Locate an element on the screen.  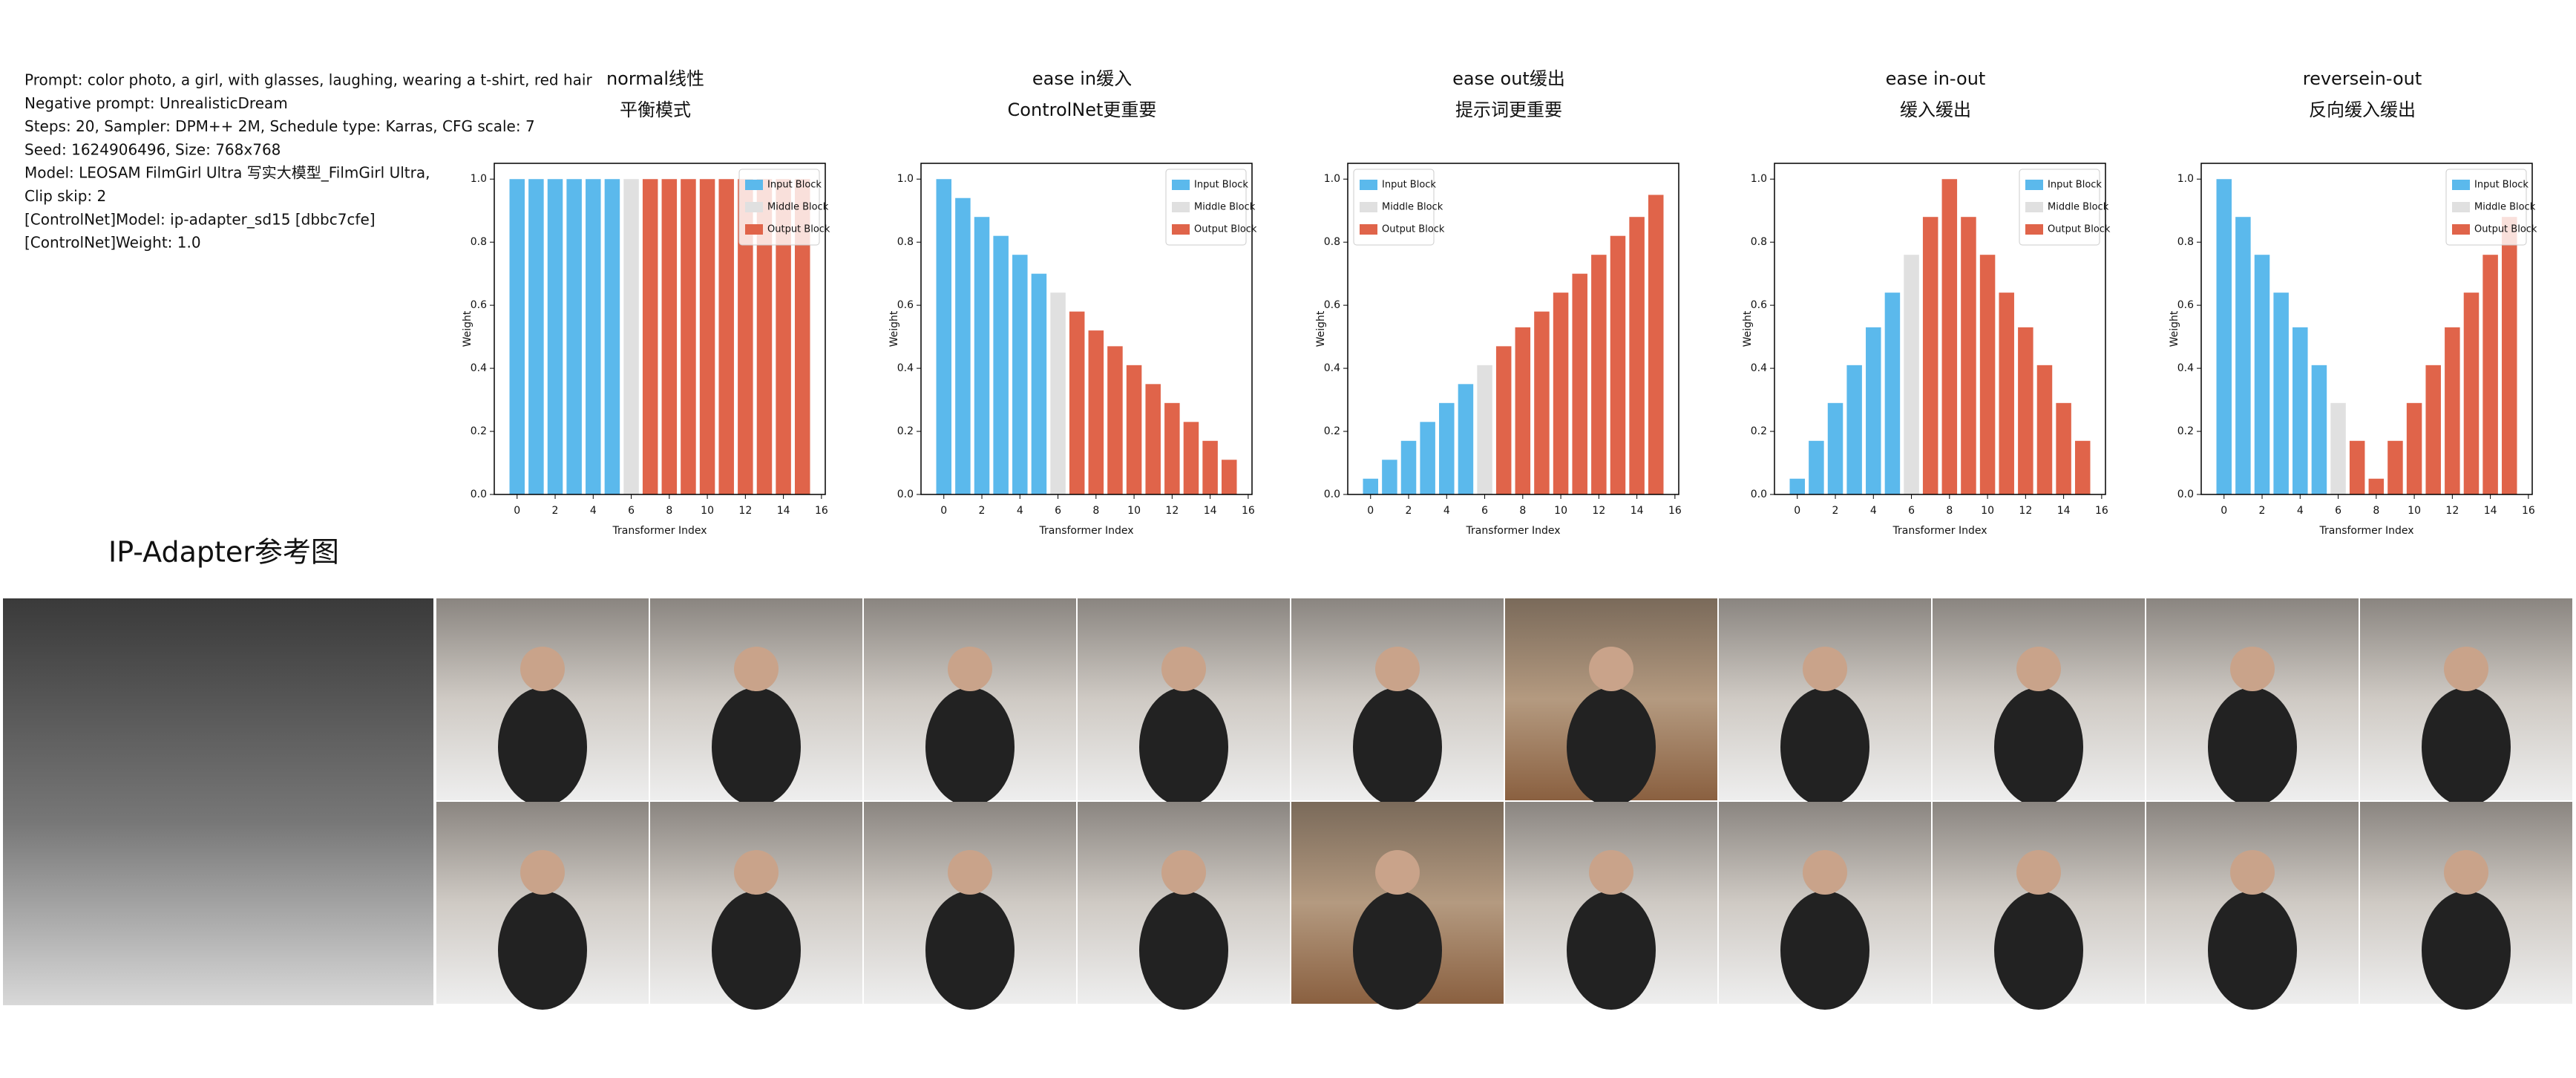
chart-title: normal线性 is located at coordinates (655, 78).